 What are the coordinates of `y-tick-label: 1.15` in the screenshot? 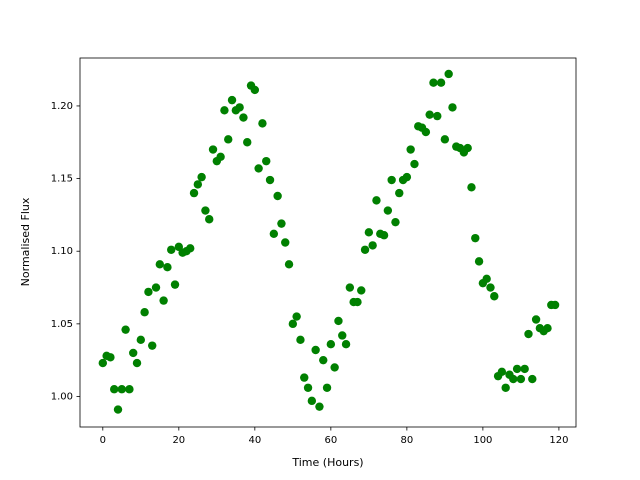 It's located at (62, 179).